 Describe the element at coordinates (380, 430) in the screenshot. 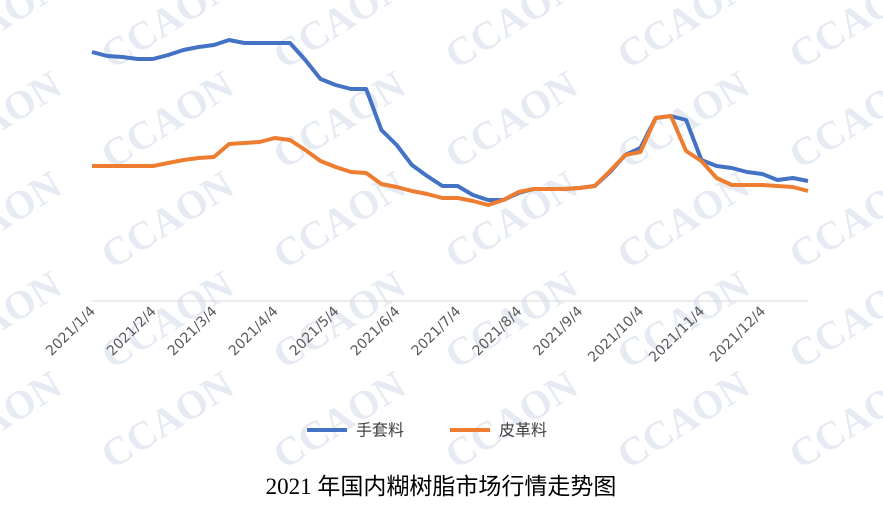

I see `legend-label: 手套料` at that location.